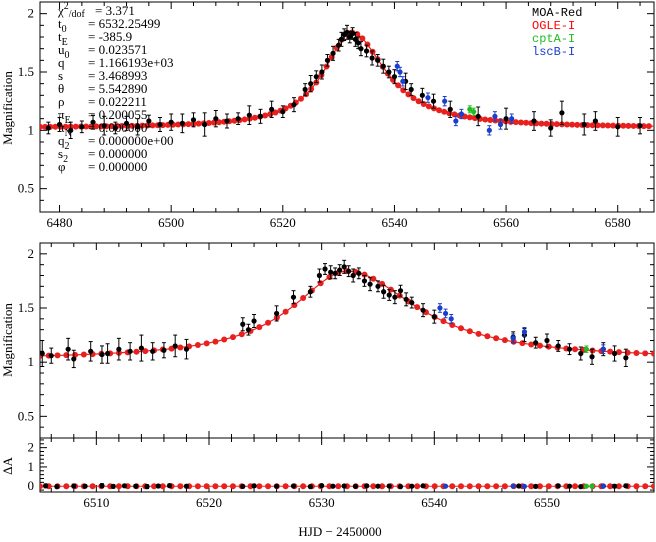 The width and height of the screenshot is (656, 542). What do you see at coordinates (557, 32) in the screenshot?
I see `legend: MOA-Red OGLE-I cptA-I lscB-I` at bounding box center [557, 32].